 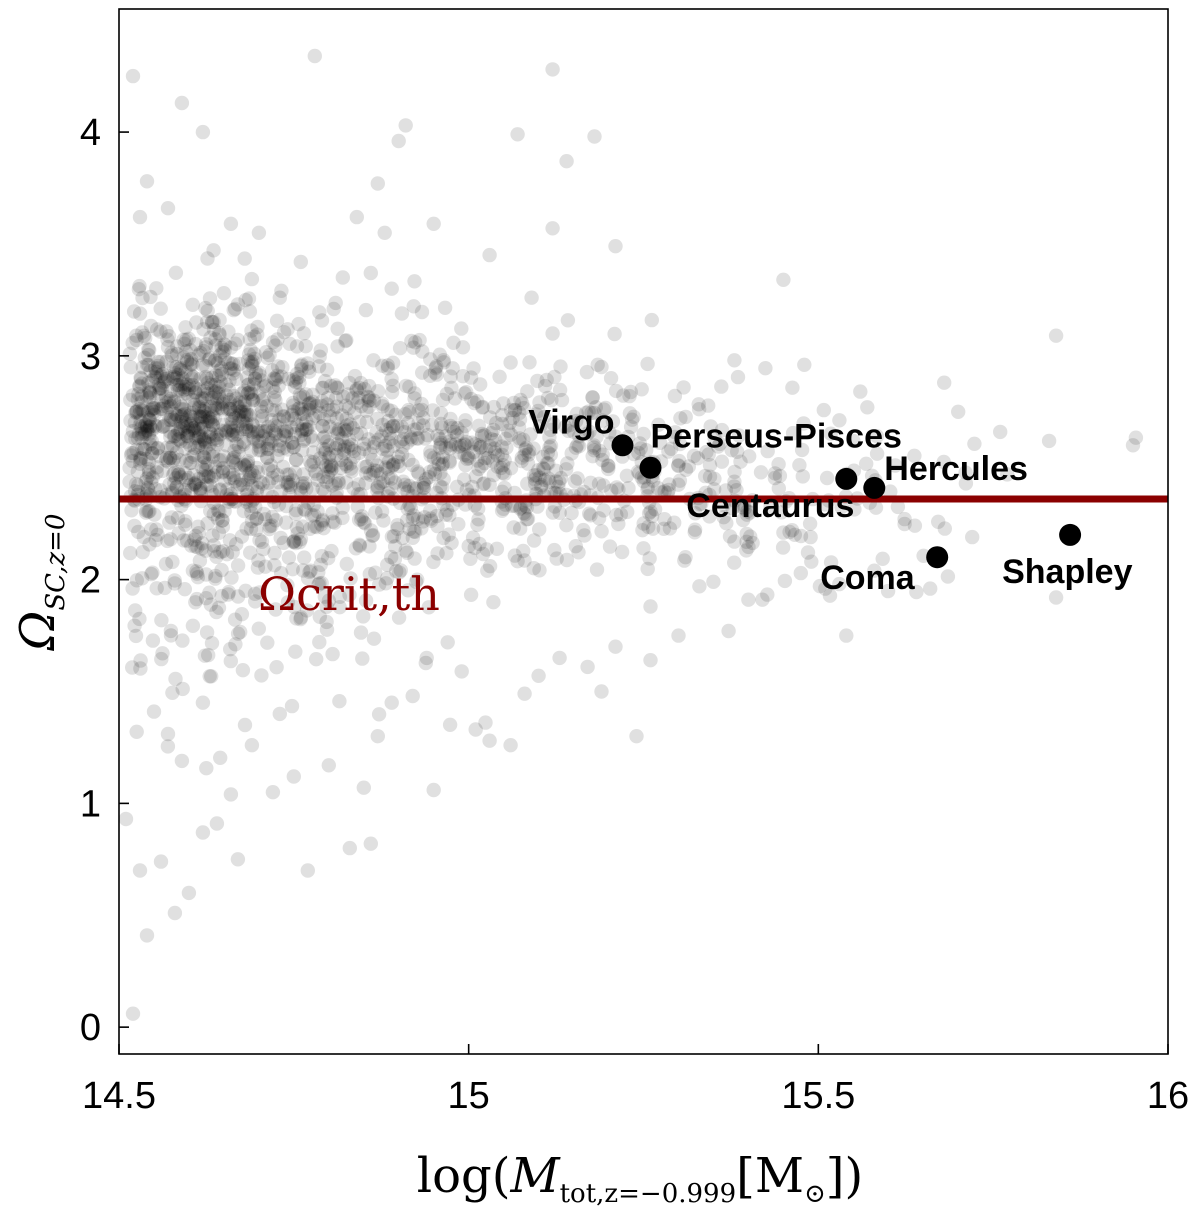 I want to click on named-point-hercules, so click(x=874, y=487).